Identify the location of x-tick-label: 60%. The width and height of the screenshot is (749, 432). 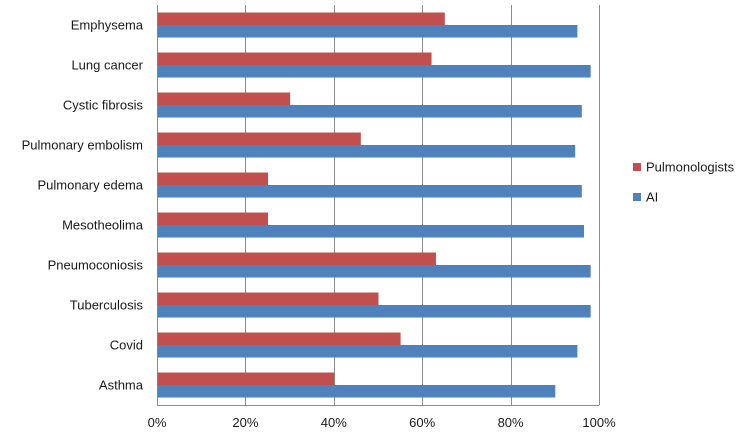
(422, 422).